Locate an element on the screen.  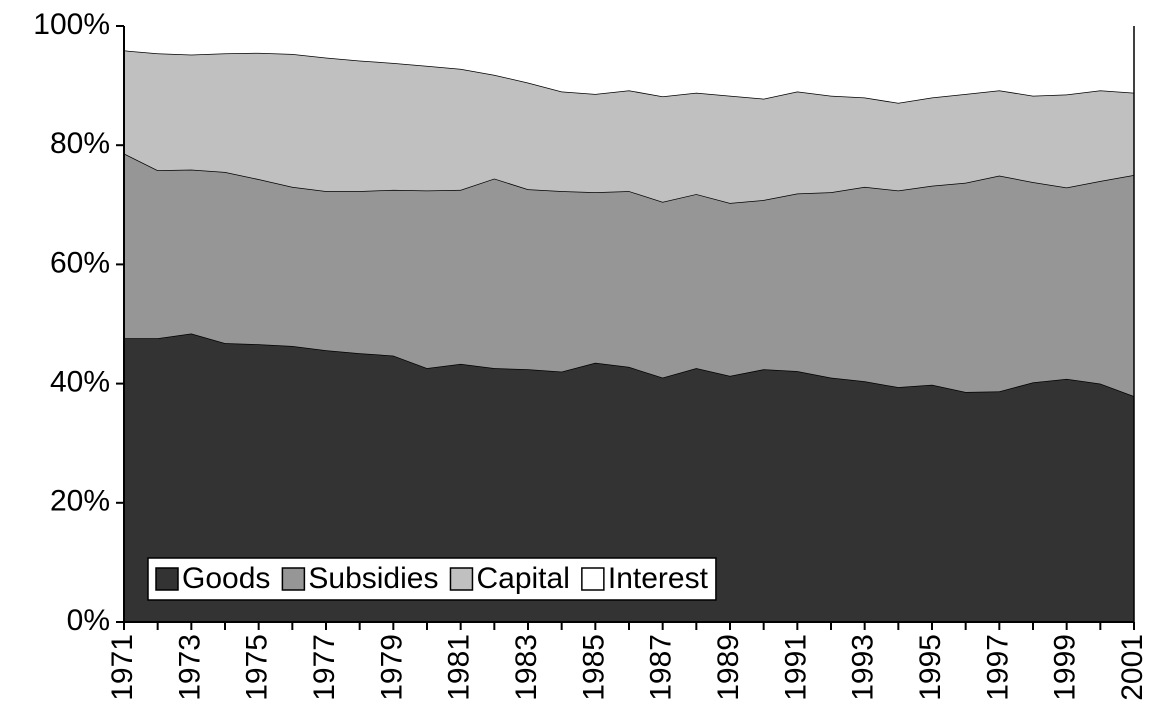
x-tick-label: 1971 is located at coordinates (122, 667).